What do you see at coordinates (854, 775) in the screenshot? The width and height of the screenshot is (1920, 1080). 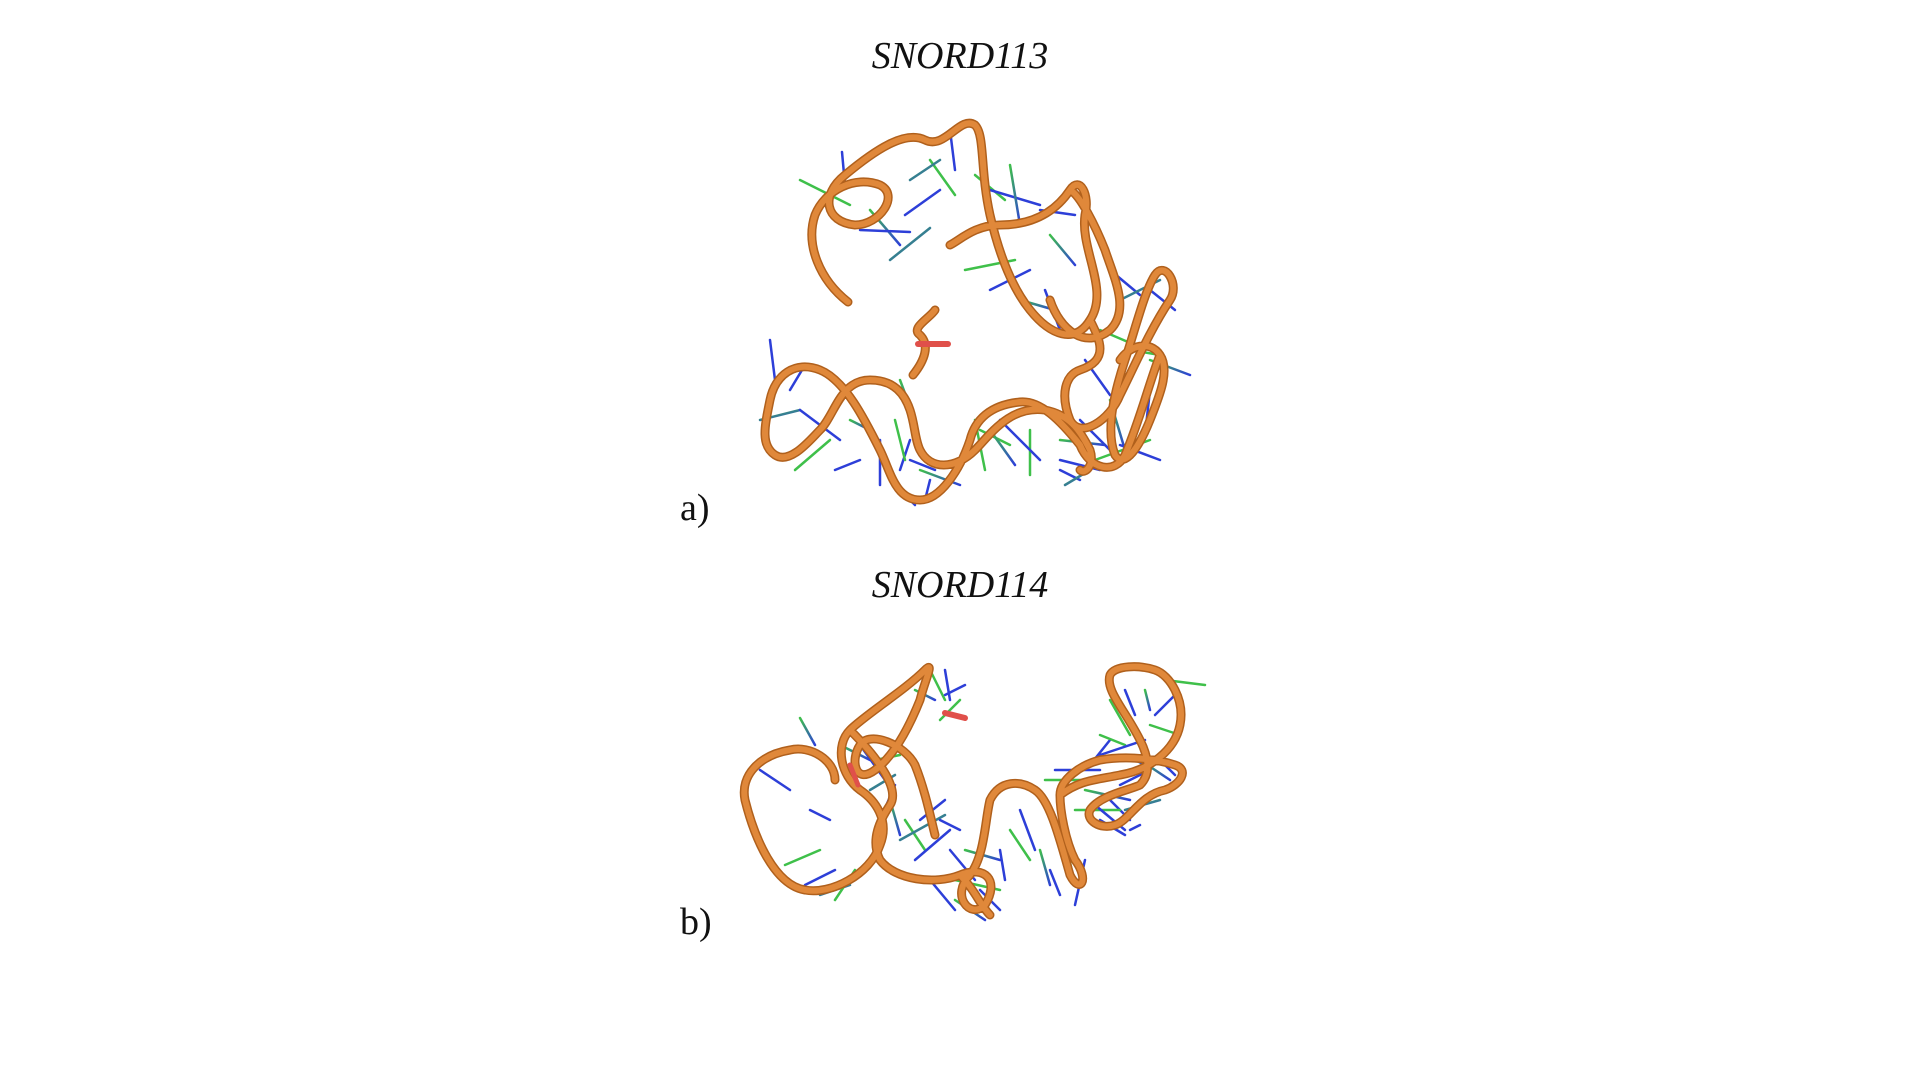 I see `snord114-terminal-start` at bounding box center [854, 775].